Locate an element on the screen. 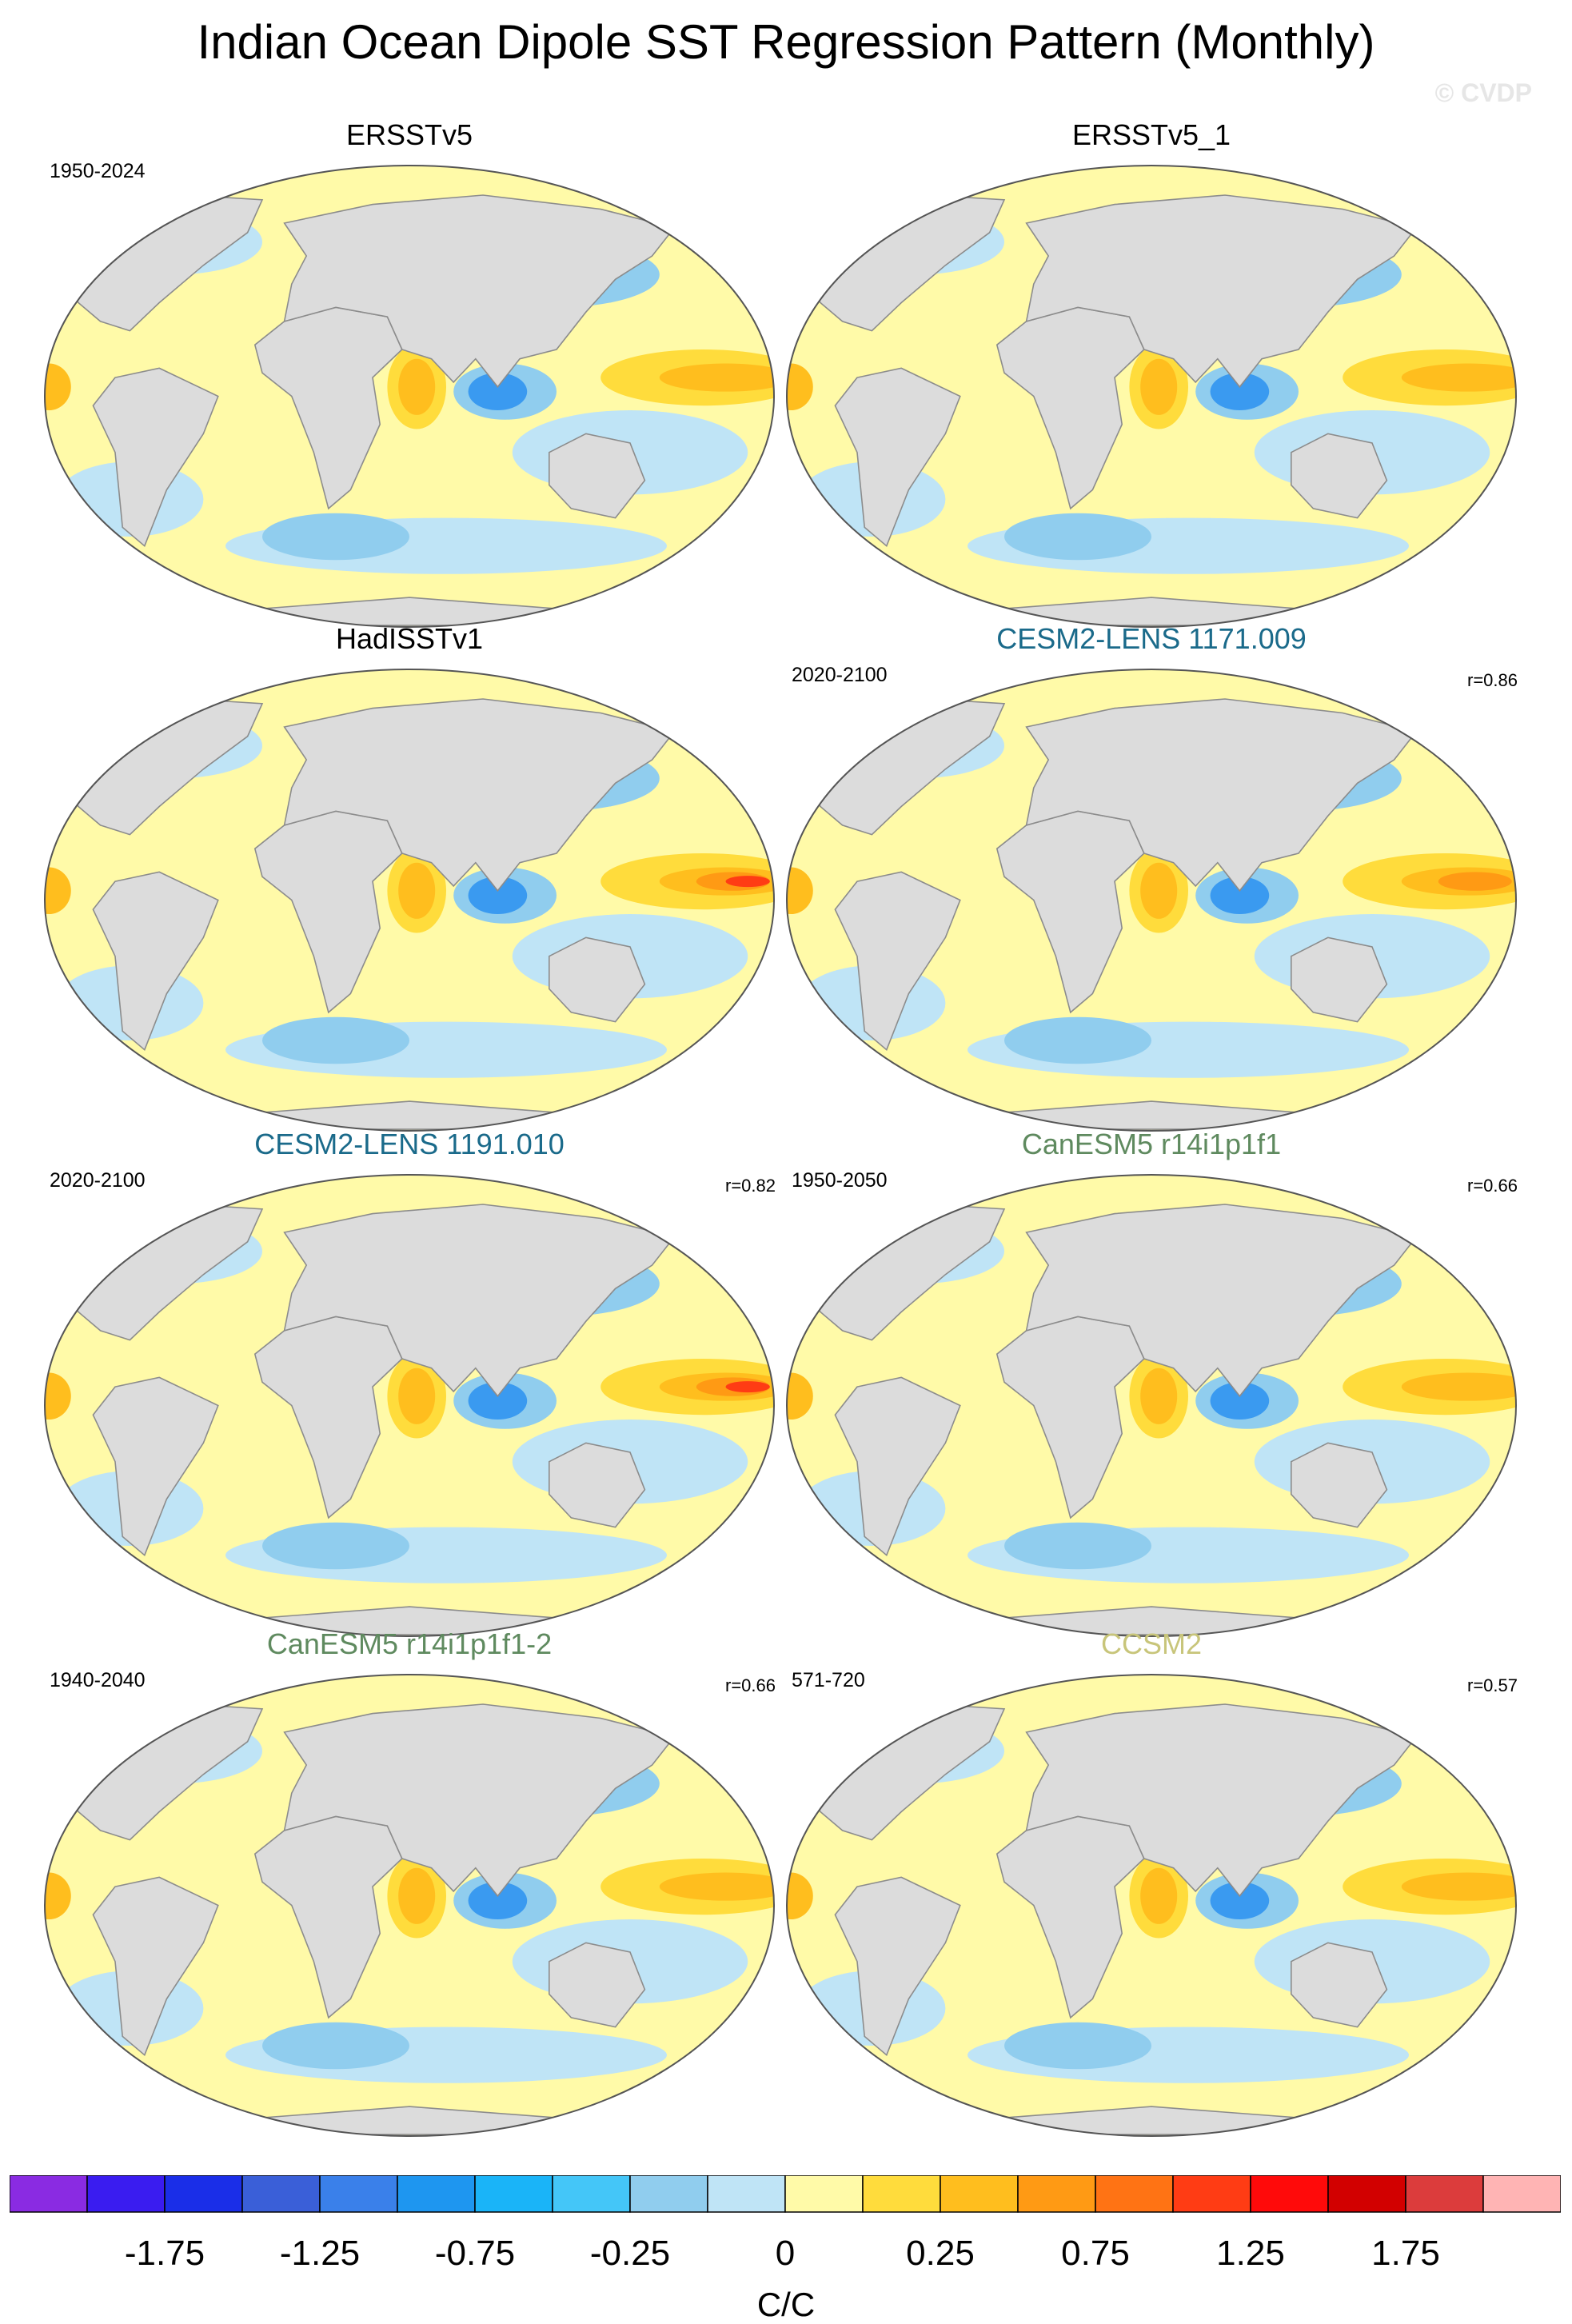 This screenshot has height=2324, width=1572. pacific-warm-tongue-peak is located at coordinates (1475, 881).